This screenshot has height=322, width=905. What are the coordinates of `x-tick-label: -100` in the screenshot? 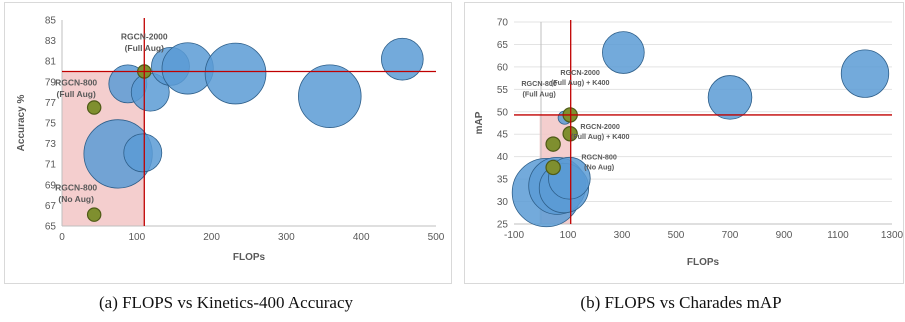 It's located at (514, 235).